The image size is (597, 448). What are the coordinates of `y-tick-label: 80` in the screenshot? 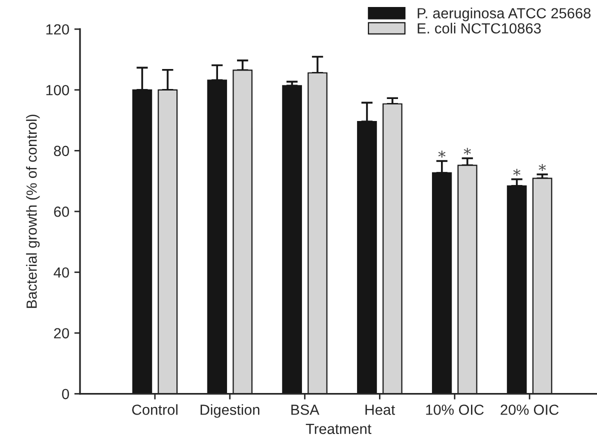 It's located at (62, 151).